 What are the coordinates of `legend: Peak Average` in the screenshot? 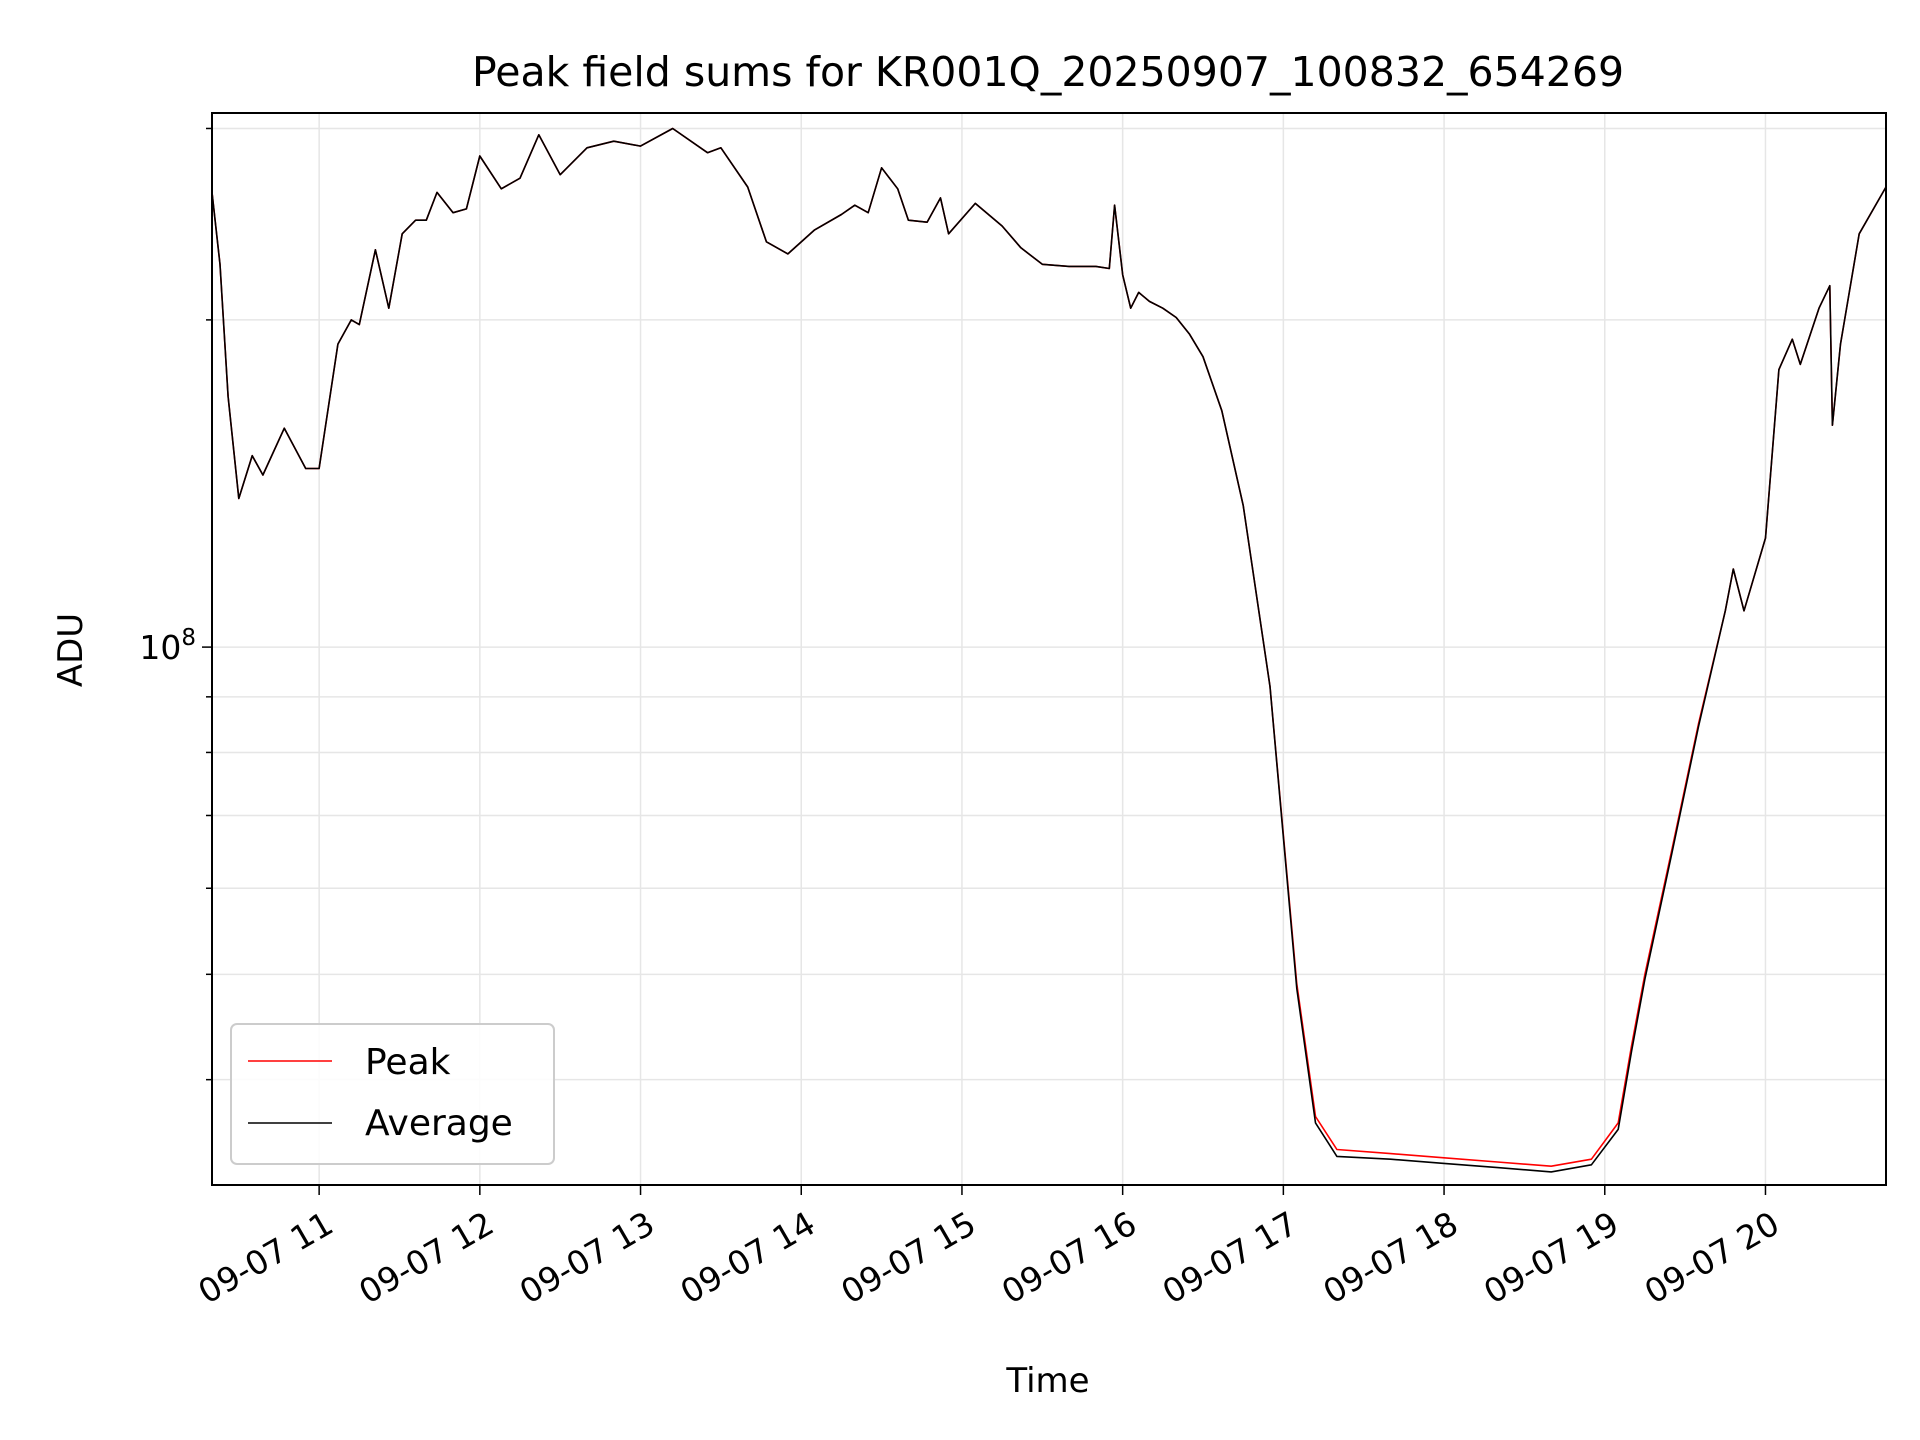 It's located at (392, 1094).